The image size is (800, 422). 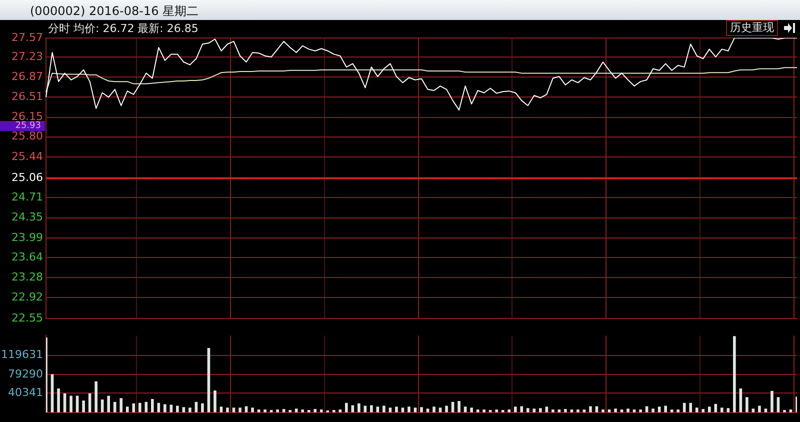 What do you see at coordinates (27, 177) in the screenshot?
I see `y-tick-label: 25.06` at bounding box center [27, 177].